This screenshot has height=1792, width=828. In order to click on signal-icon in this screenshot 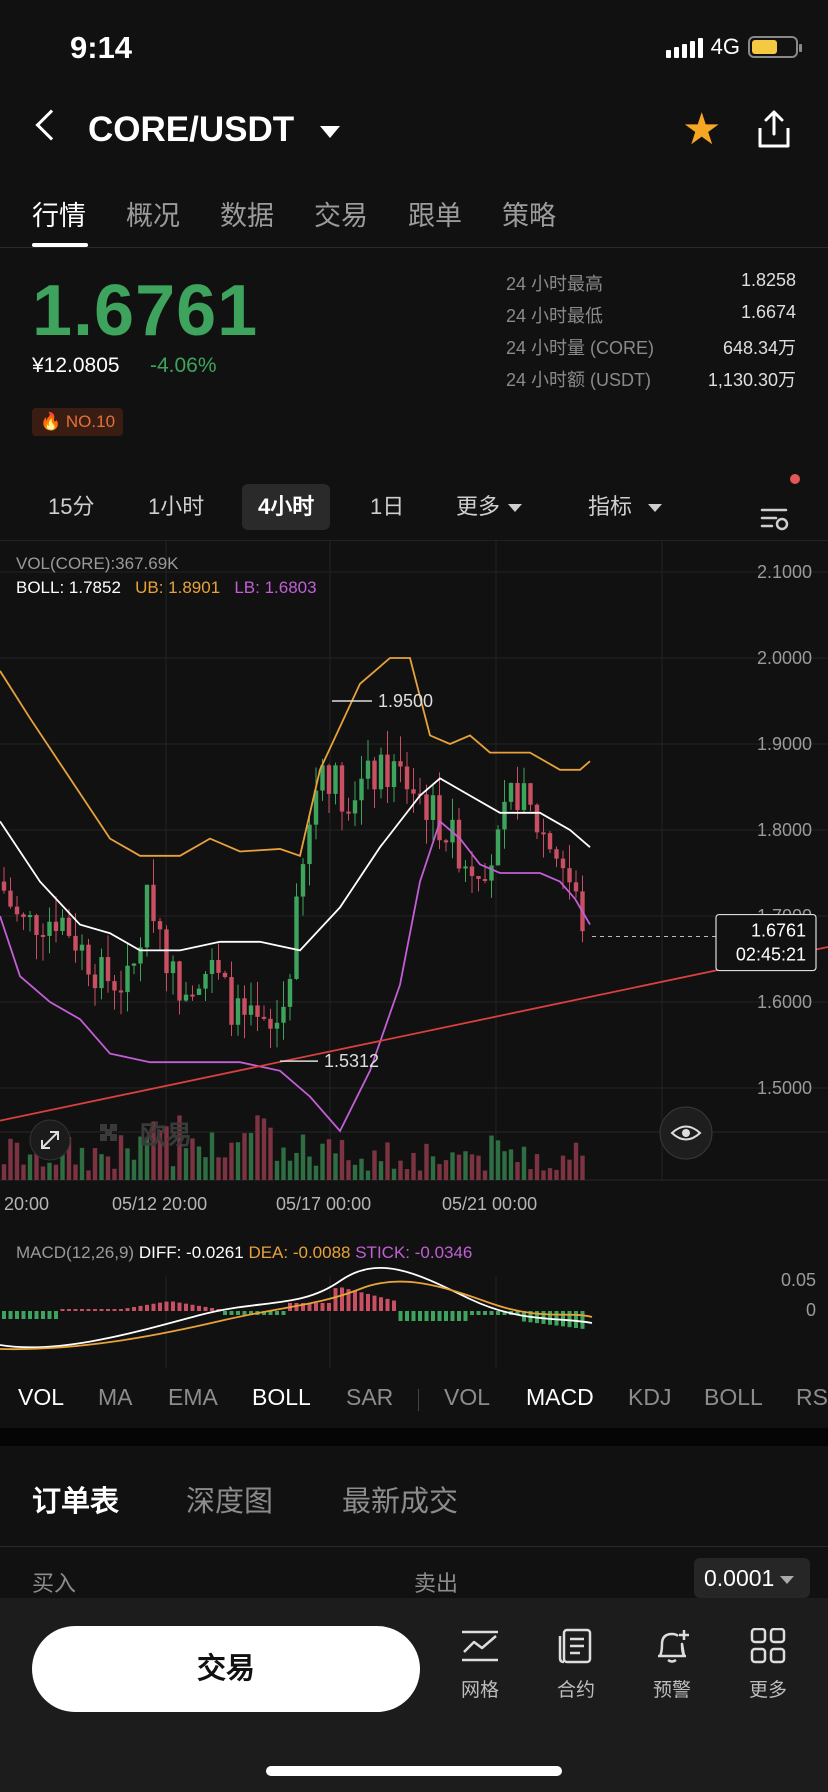, I will do `click(684, 47)`.